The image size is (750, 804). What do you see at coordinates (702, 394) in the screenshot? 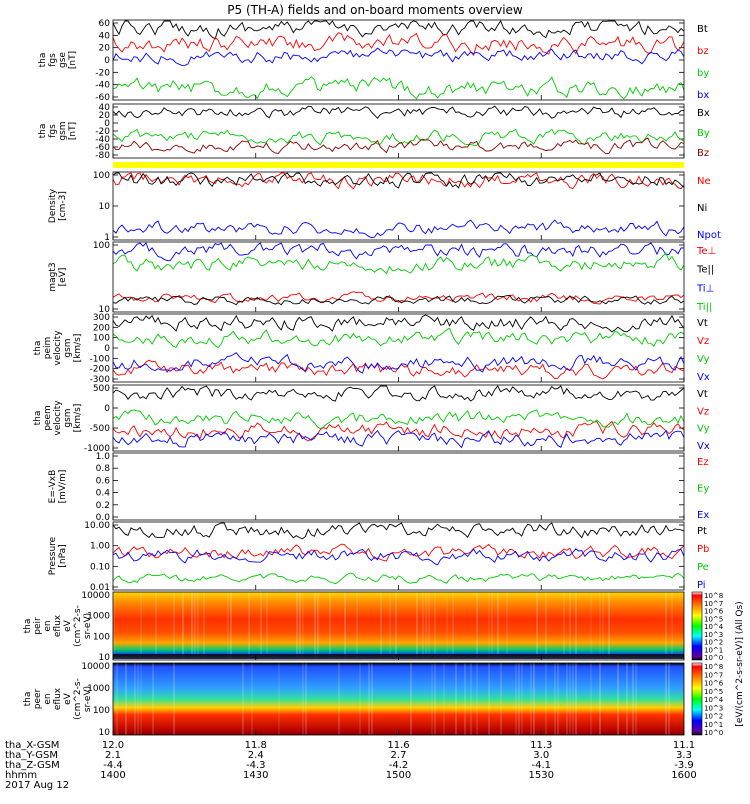
I see `legend-entry: Vt` at bounding box center [702, 394].